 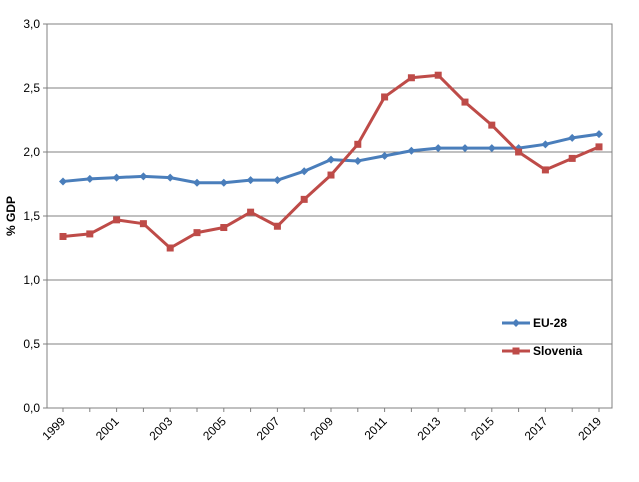 I want to click on legend-item: Slovenia, so click(x=542, y=351).